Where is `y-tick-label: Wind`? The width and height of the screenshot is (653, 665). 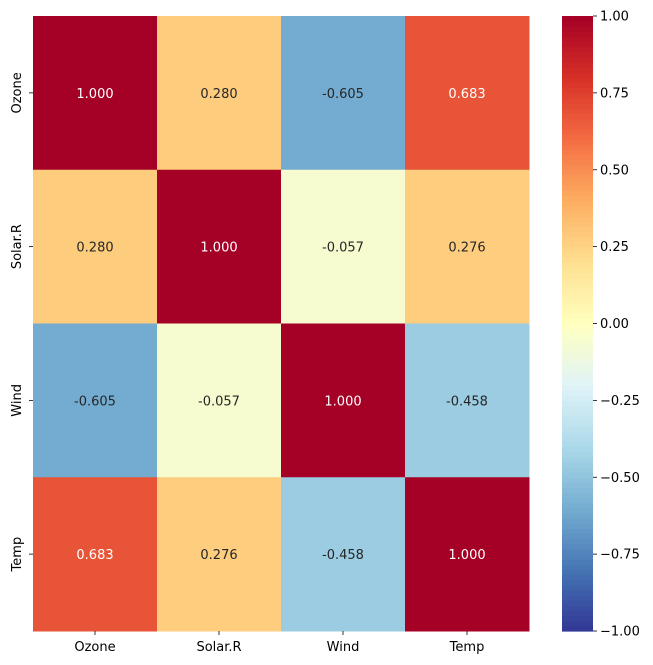
y-tick-label: Wind is located at coordinates (17, 400).